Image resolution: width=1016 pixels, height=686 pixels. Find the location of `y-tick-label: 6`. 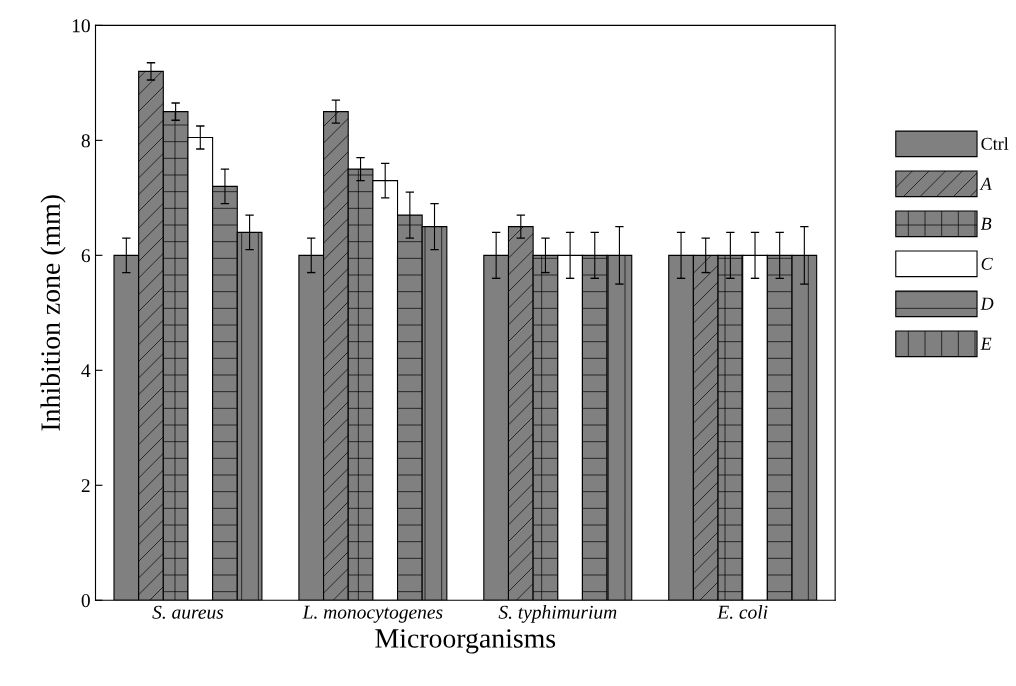

y-tick-label: 6 is located at coordinates (86, 256).